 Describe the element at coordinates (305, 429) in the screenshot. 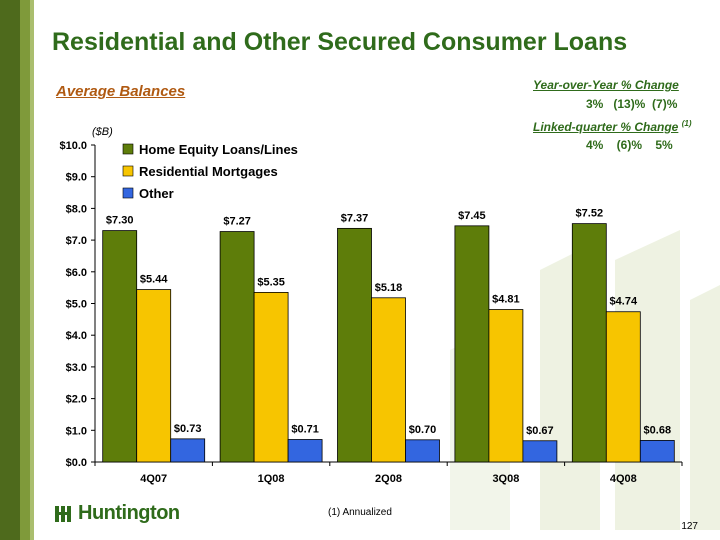

I see `data-label: $0.71` at that location.